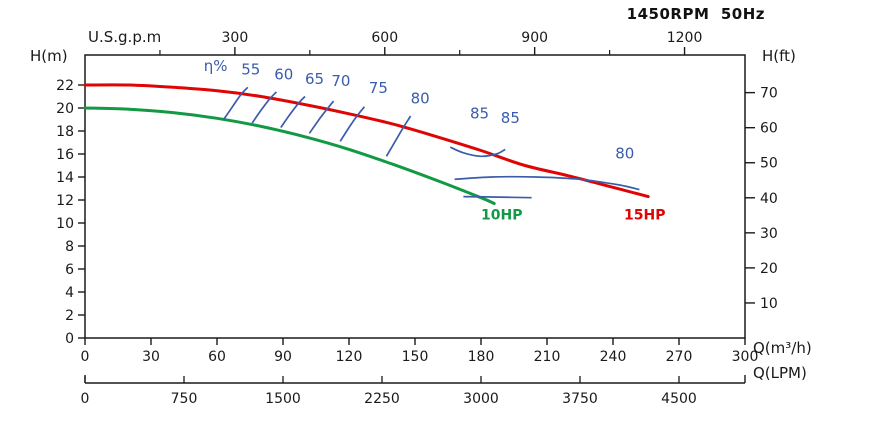 The height and width of the screenshot is (446, 895). What do you see at coordinates (85, 357) in the screenshot?
I see `x-main-tick-label: 0` at bounding box center [85, 357].